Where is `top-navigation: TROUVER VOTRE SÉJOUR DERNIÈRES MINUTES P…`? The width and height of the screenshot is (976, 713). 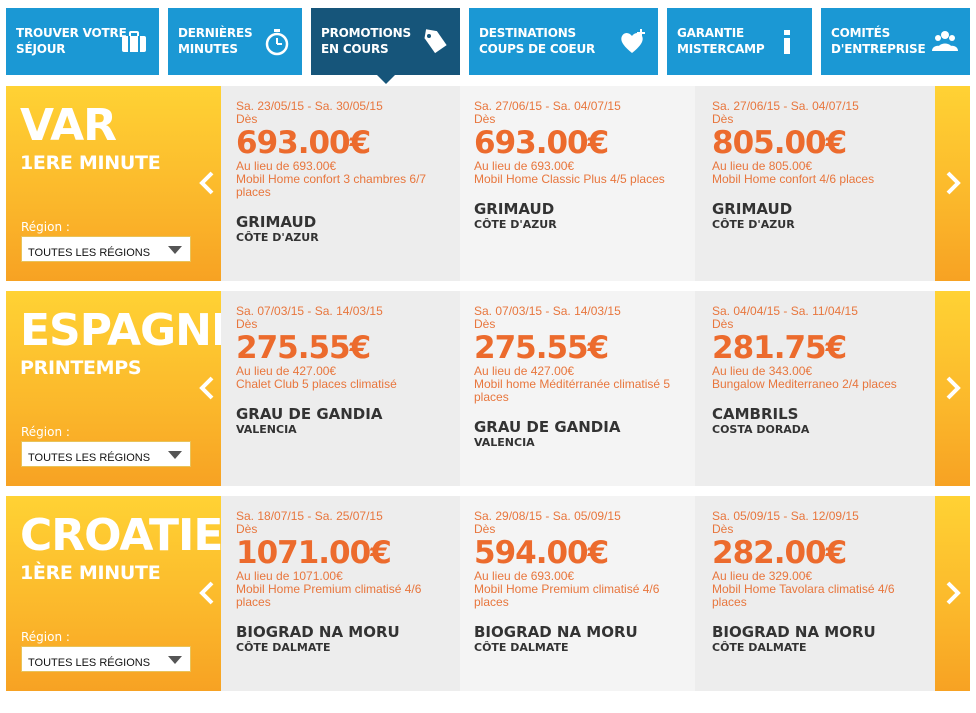
top-navigation: TROUVER VOTRE SÉJOUR DERNIÈRES MINUTES P… is located at coordinates (488, 43).